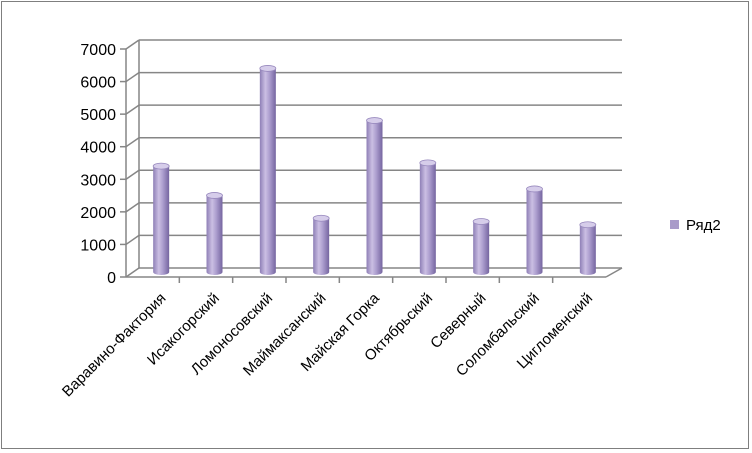 This screenshot has width=752, height=453. Describe the element at coordinates (98, 213) in the screenshot. I see `y-tick-label: 2000` at that location.